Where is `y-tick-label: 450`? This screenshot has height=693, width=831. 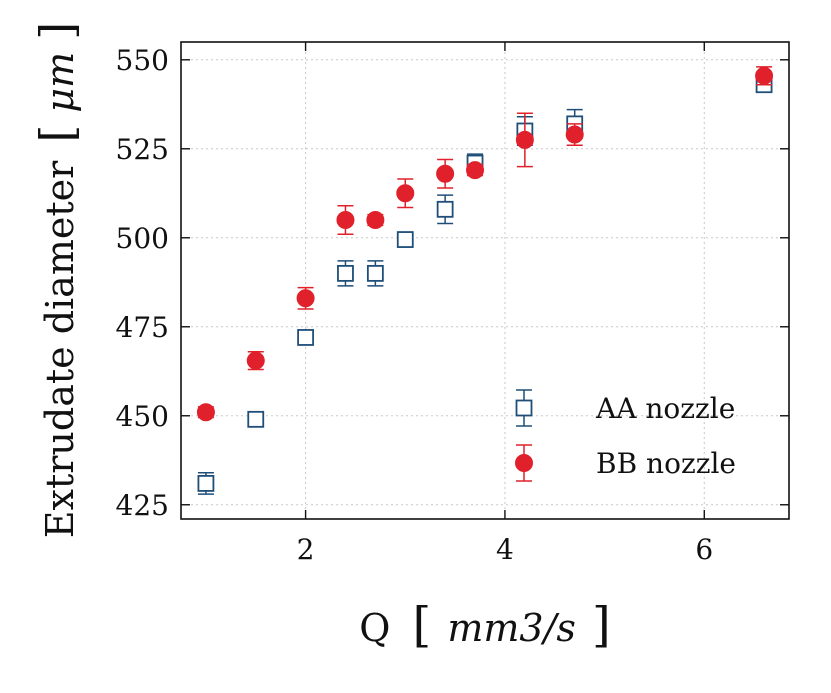
y-tick-label: 450 is located at coordinates (142, 416).